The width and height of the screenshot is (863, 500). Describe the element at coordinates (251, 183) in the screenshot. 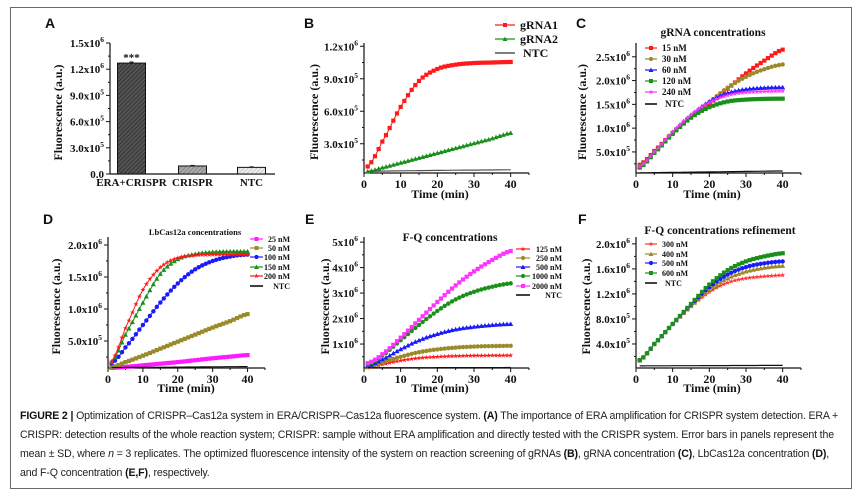

I see `x-category-label: NTC` at that location.